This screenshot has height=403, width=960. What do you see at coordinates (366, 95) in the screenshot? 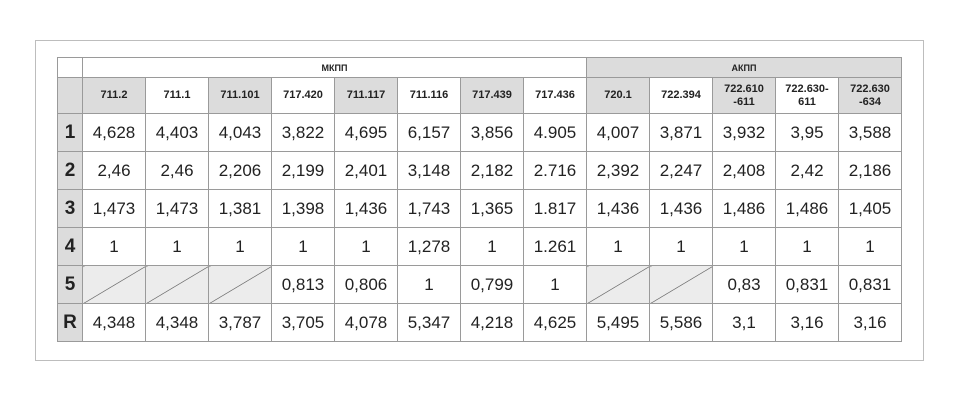
I see `column-header: 711.117` at bounding box center [366, 95].